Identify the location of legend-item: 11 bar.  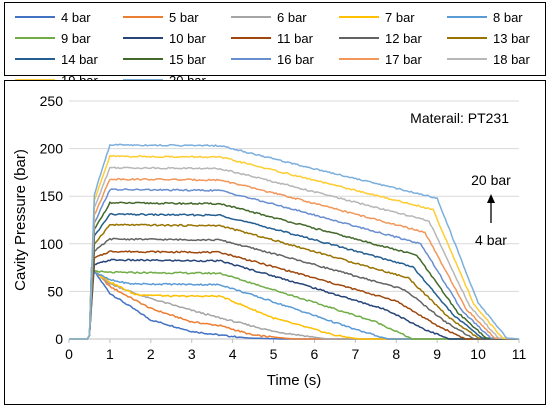
(272, 38).